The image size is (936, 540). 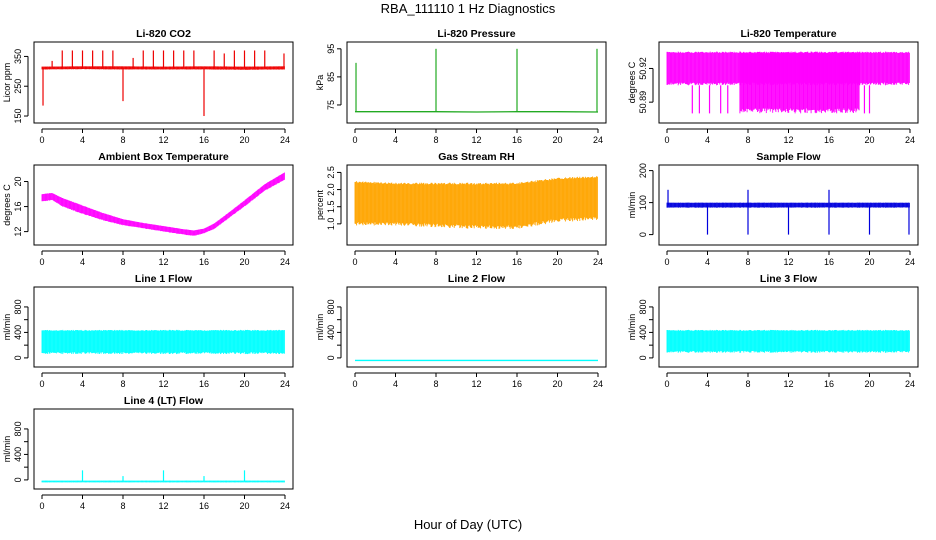 I want to click on y-axis-label: Licor ppm, so click(x=7, y=83).